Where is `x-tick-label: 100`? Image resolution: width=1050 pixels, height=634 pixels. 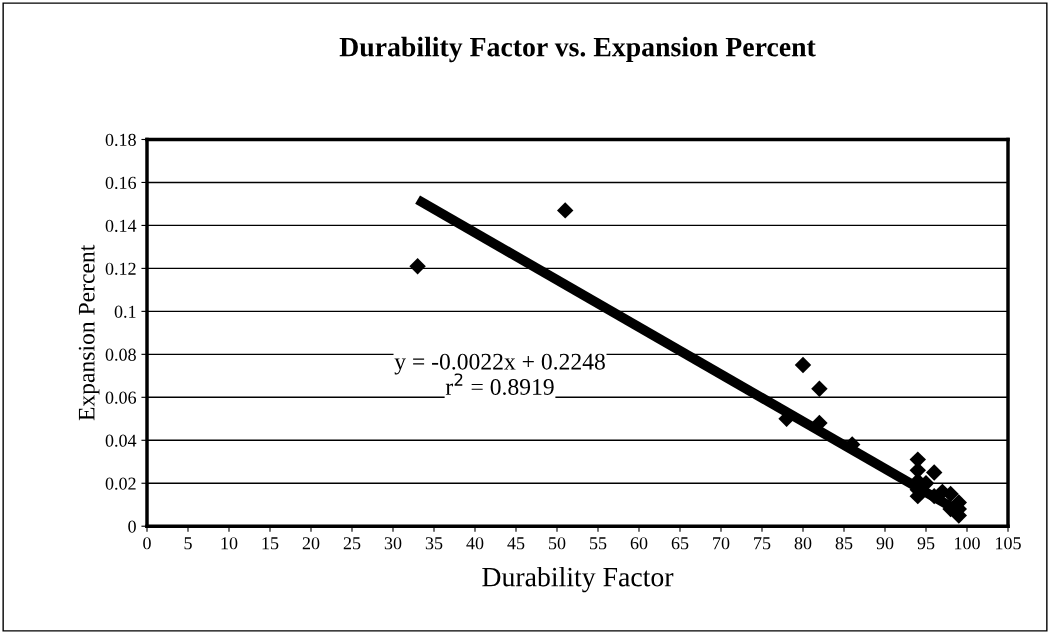 x-tick-label: 100 is located at coordinates (967, 543).